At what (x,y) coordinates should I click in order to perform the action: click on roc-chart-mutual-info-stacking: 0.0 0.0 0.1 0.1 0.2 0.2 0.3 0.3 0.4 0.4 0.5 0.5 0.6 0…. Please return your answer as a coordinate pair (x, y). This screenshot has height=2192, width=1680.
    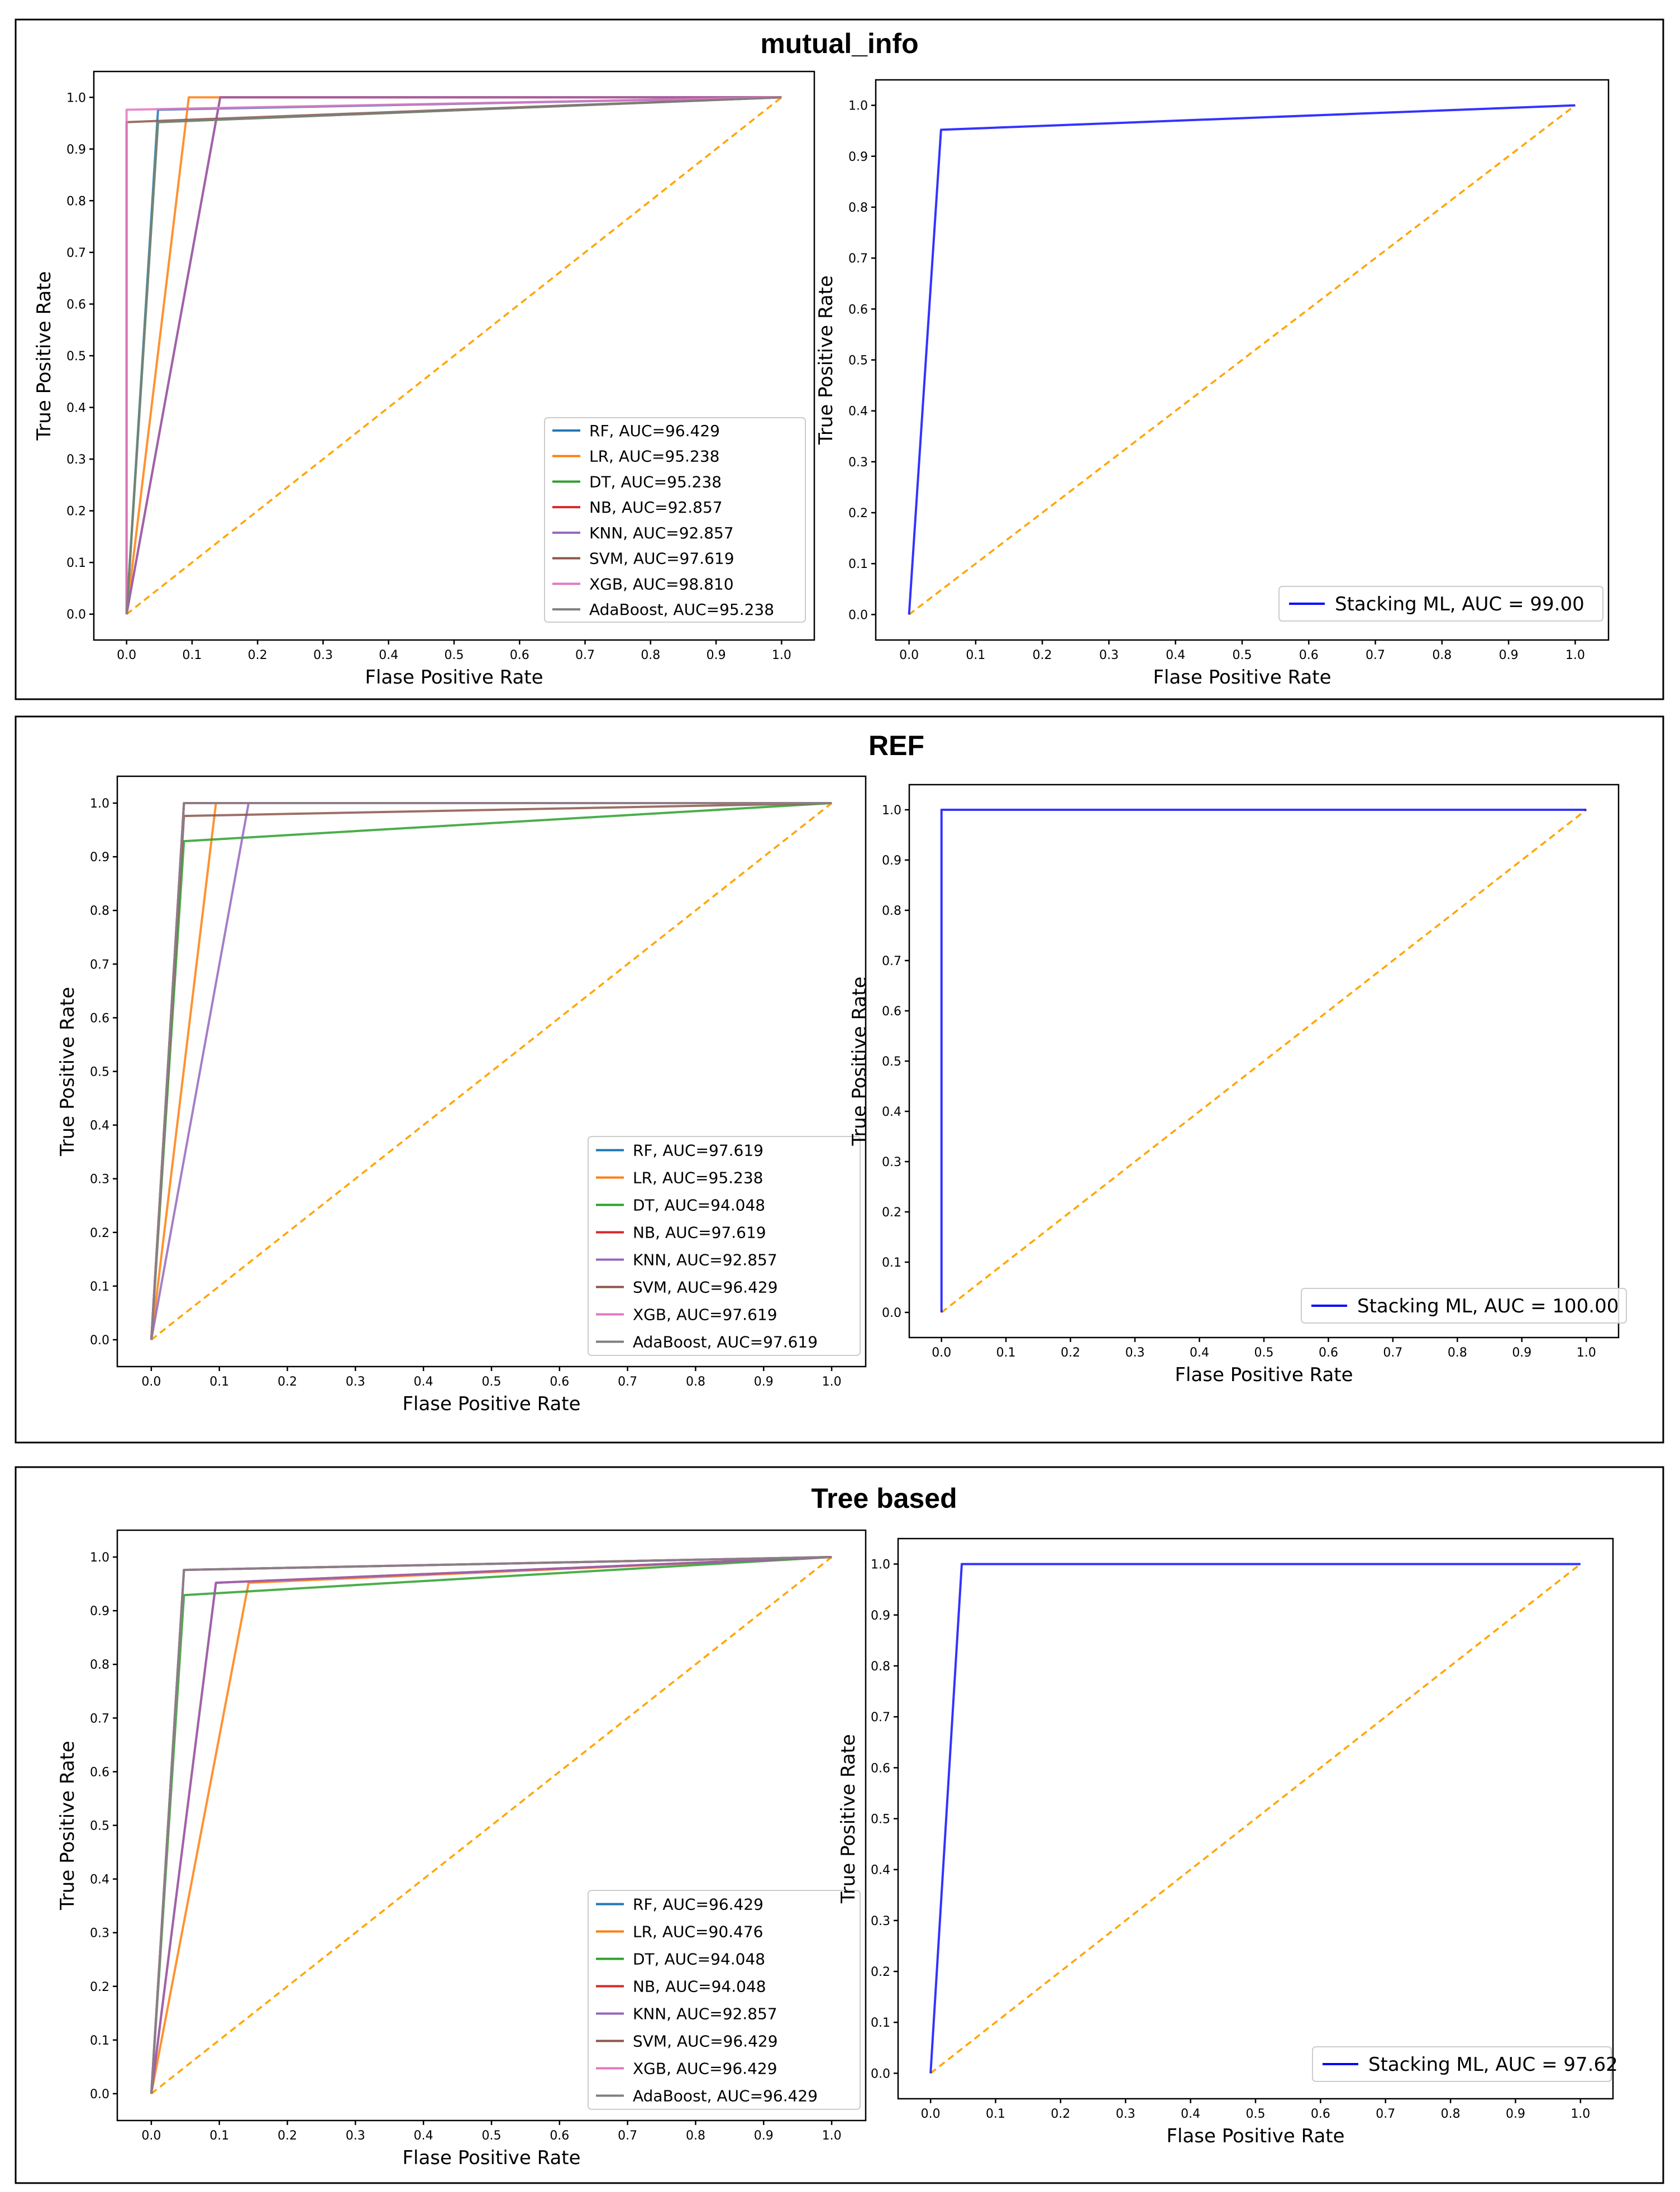
    Looking at the image, I should click on (1212, 384).